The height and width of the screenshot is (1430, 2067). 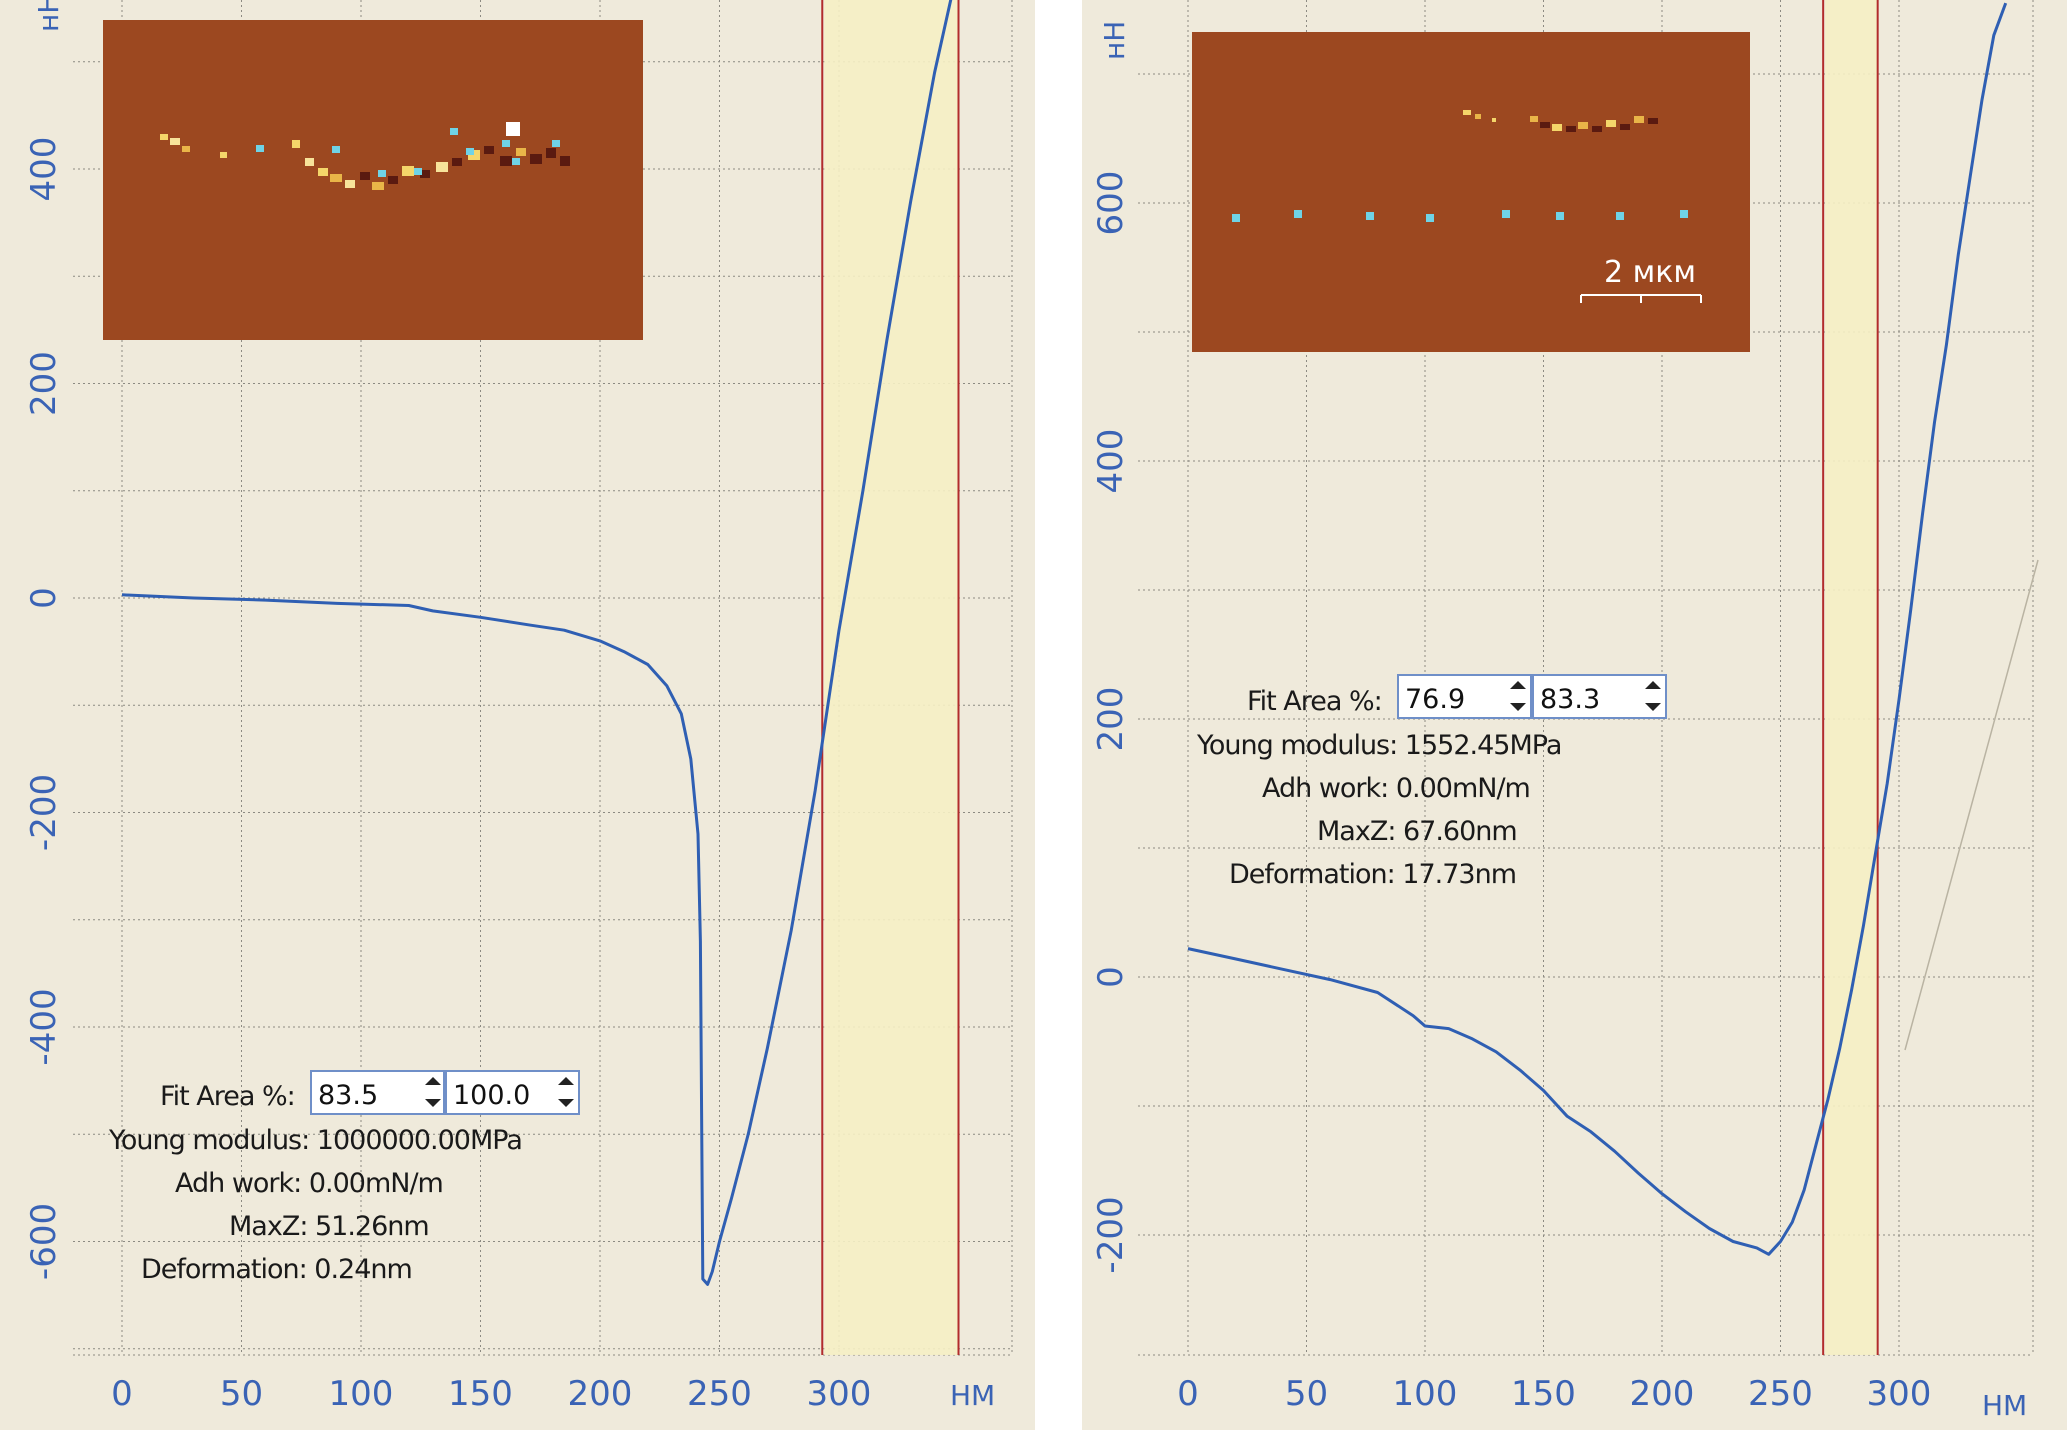 I want to click on right-x-axis-unit: НМ, so click(x=2004, y=1405).